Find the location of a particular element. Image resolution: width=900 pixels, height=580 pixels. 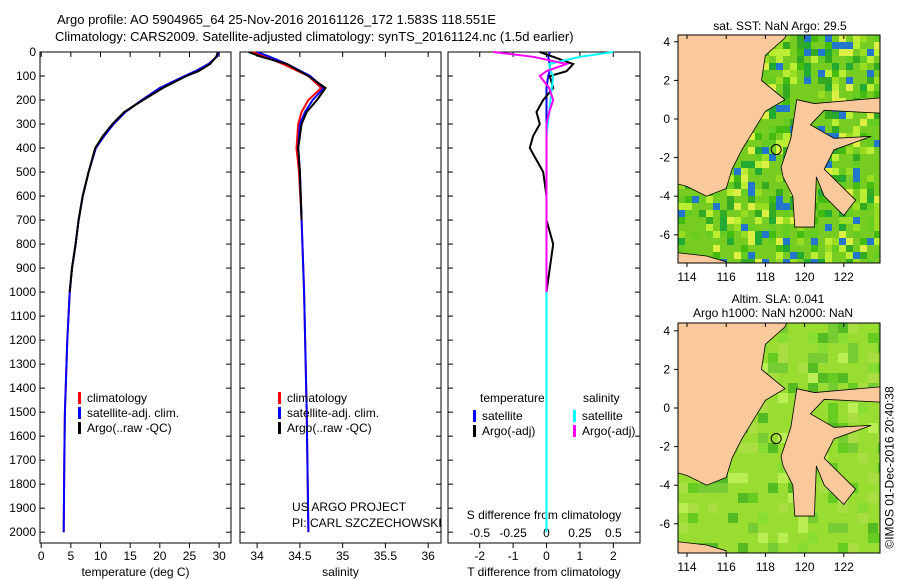

legend-label: satellite is located at coordinates (502, 416).